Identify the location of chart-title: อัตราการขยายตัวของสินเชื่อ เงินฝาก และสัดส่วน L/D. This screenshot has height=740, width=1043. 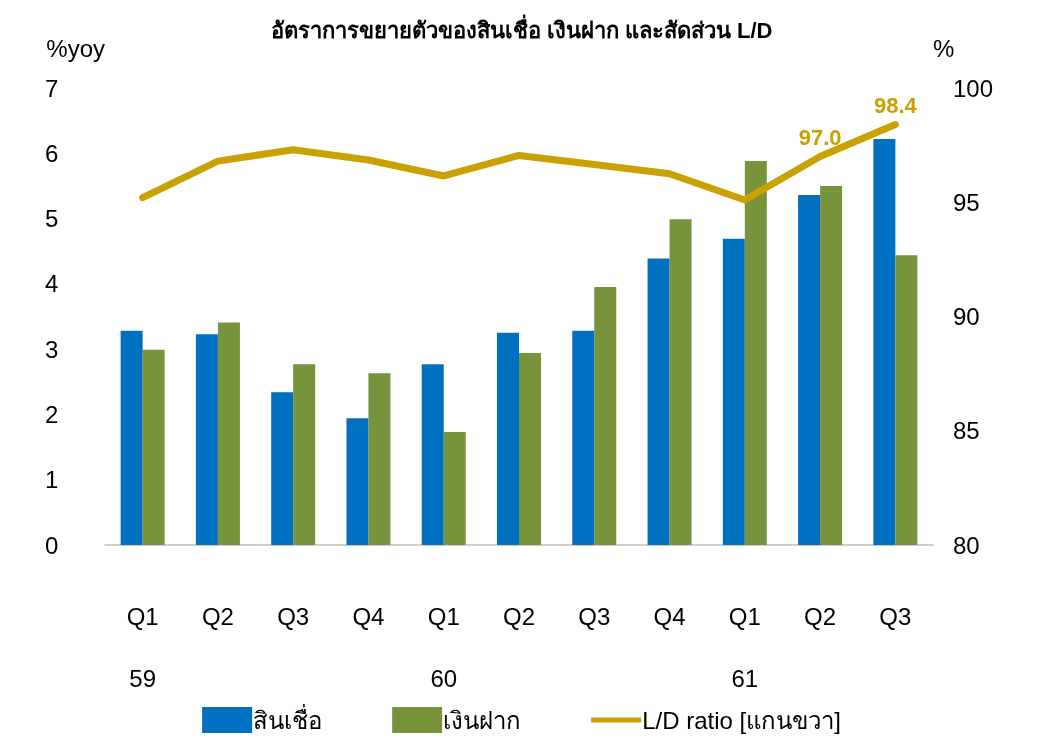
(521, 28).